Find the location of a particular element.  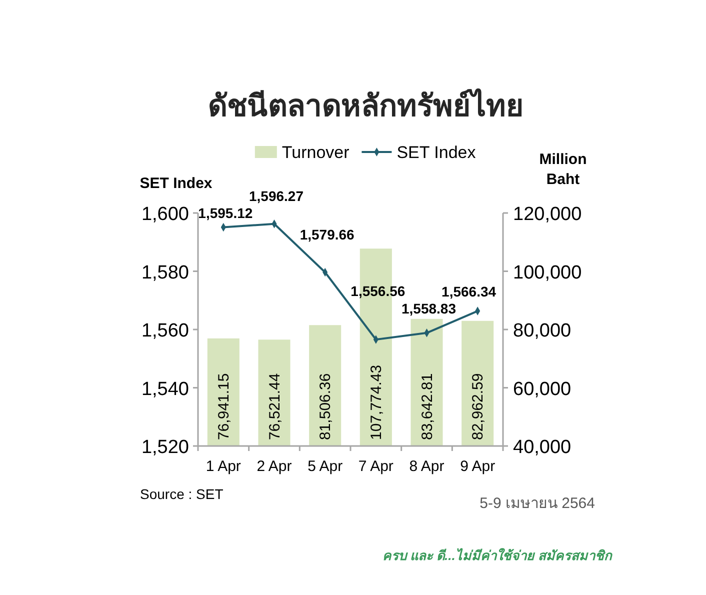

data-label: 1,556.56 is located at coordinates (378, 290).